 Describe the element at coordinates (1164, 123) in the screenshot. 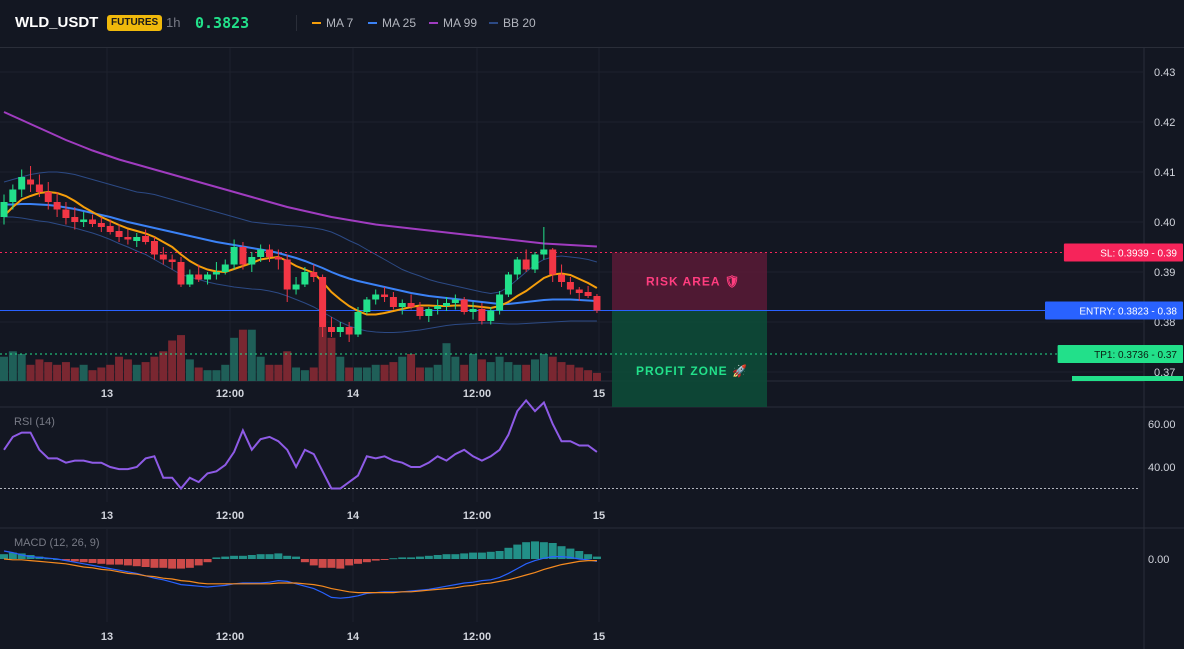

I see `price-tick-label: 0.42` at that location.